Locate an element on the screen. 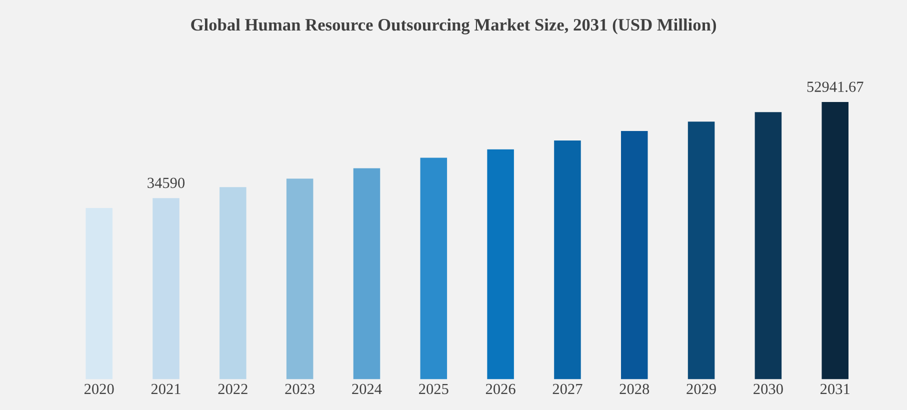  x-tick-label: 2020 is located at coordinates (99, 389).